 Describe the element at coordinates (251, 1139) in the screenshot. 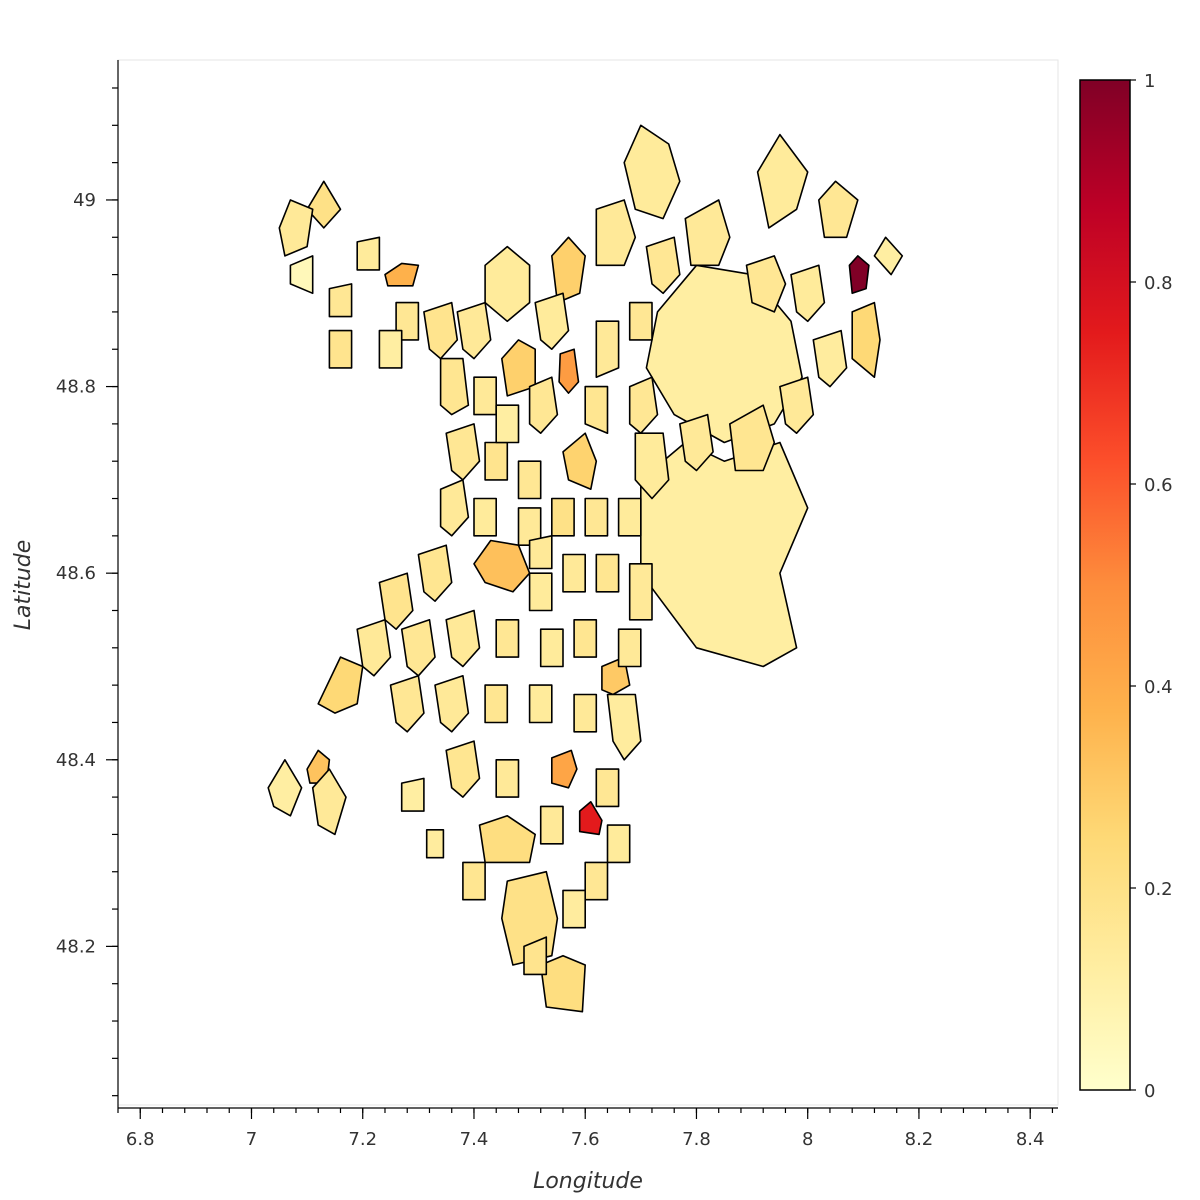

I see `x-tick-label: 7` at that location.